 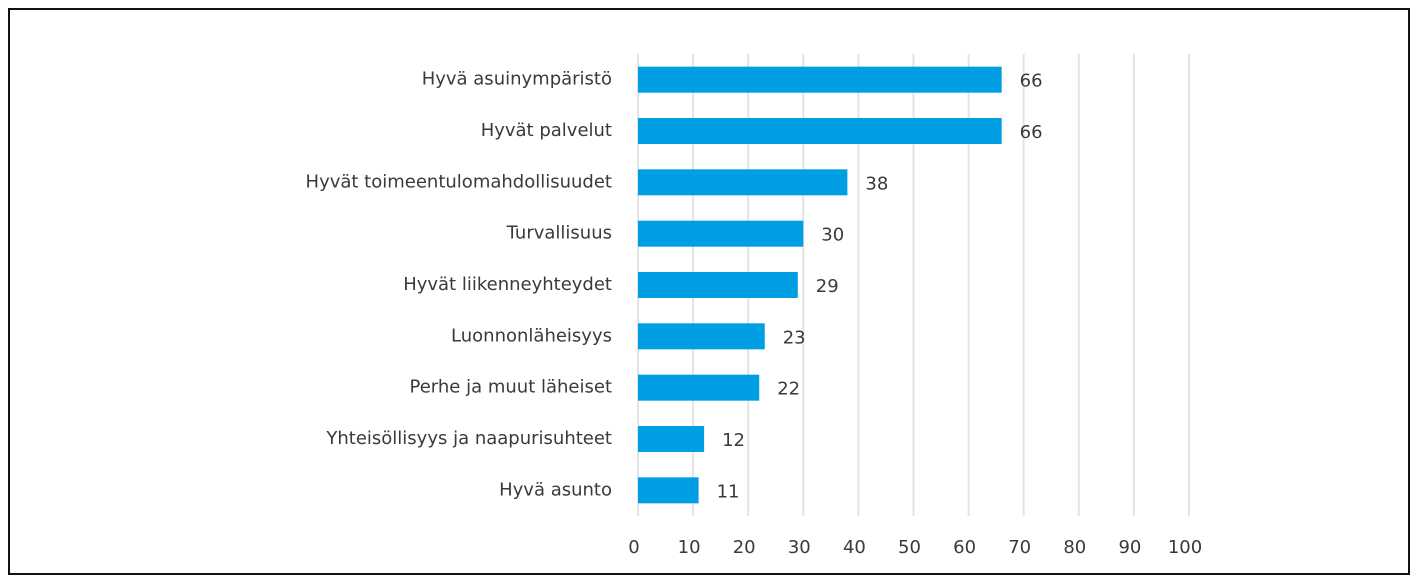 I want to click on y-tick-label: Hyvät palvelut, so click(x=546, y=130).